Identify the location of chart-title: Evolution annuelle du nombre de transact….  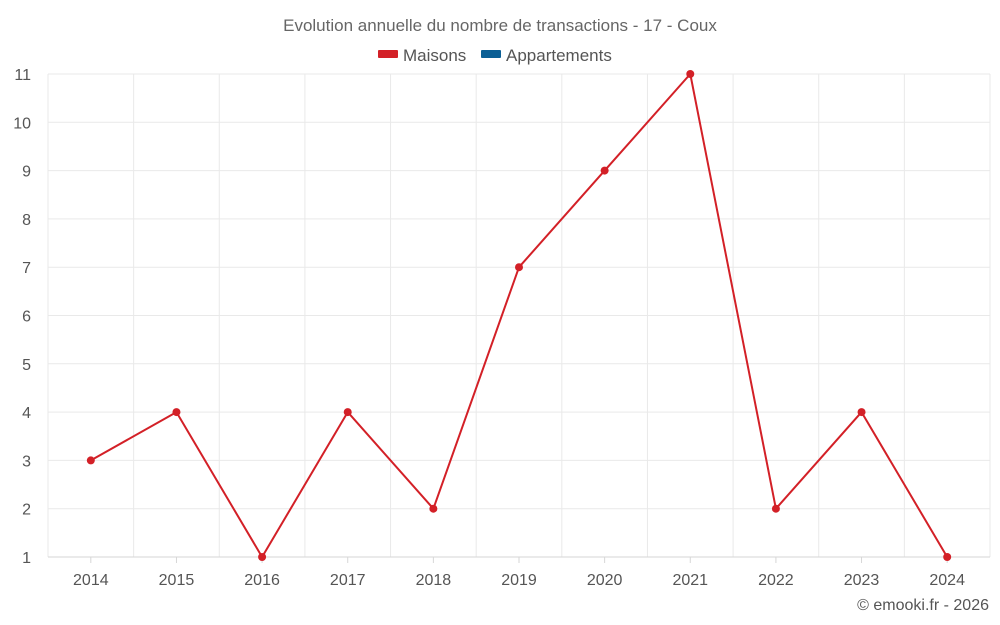
(500, 25).